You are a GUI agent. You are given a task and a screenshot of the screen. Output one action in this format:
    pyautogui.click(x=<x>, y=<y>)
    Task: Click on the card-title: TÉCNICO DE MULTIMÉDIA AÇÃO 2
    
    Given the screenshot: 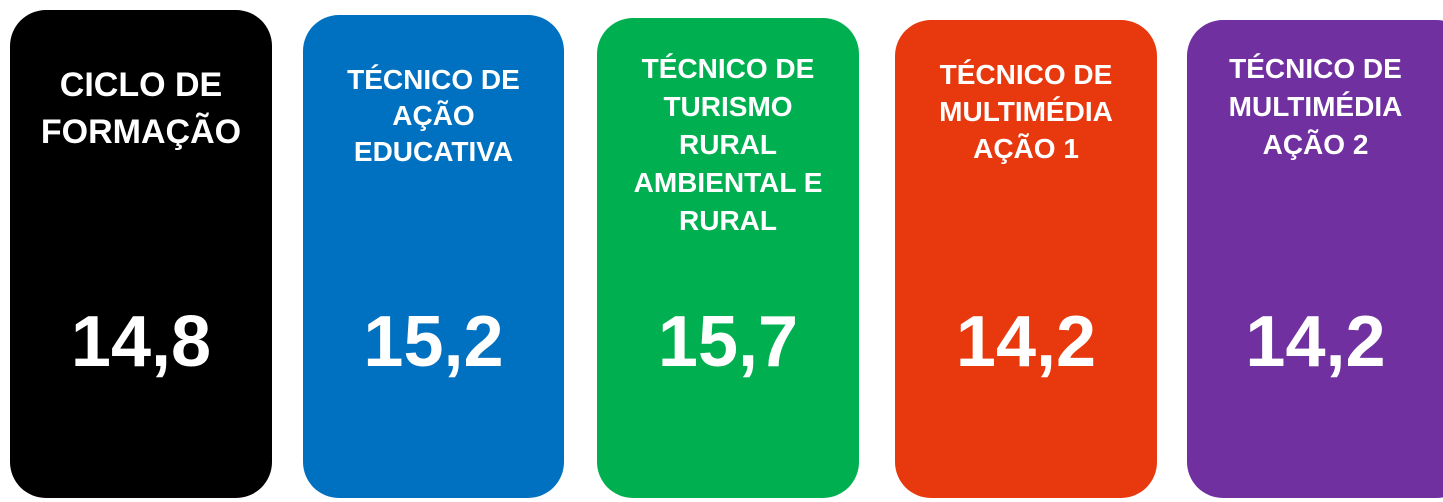 What is the action you would take?
    pyautogui.click(x=1308, y=107)
    